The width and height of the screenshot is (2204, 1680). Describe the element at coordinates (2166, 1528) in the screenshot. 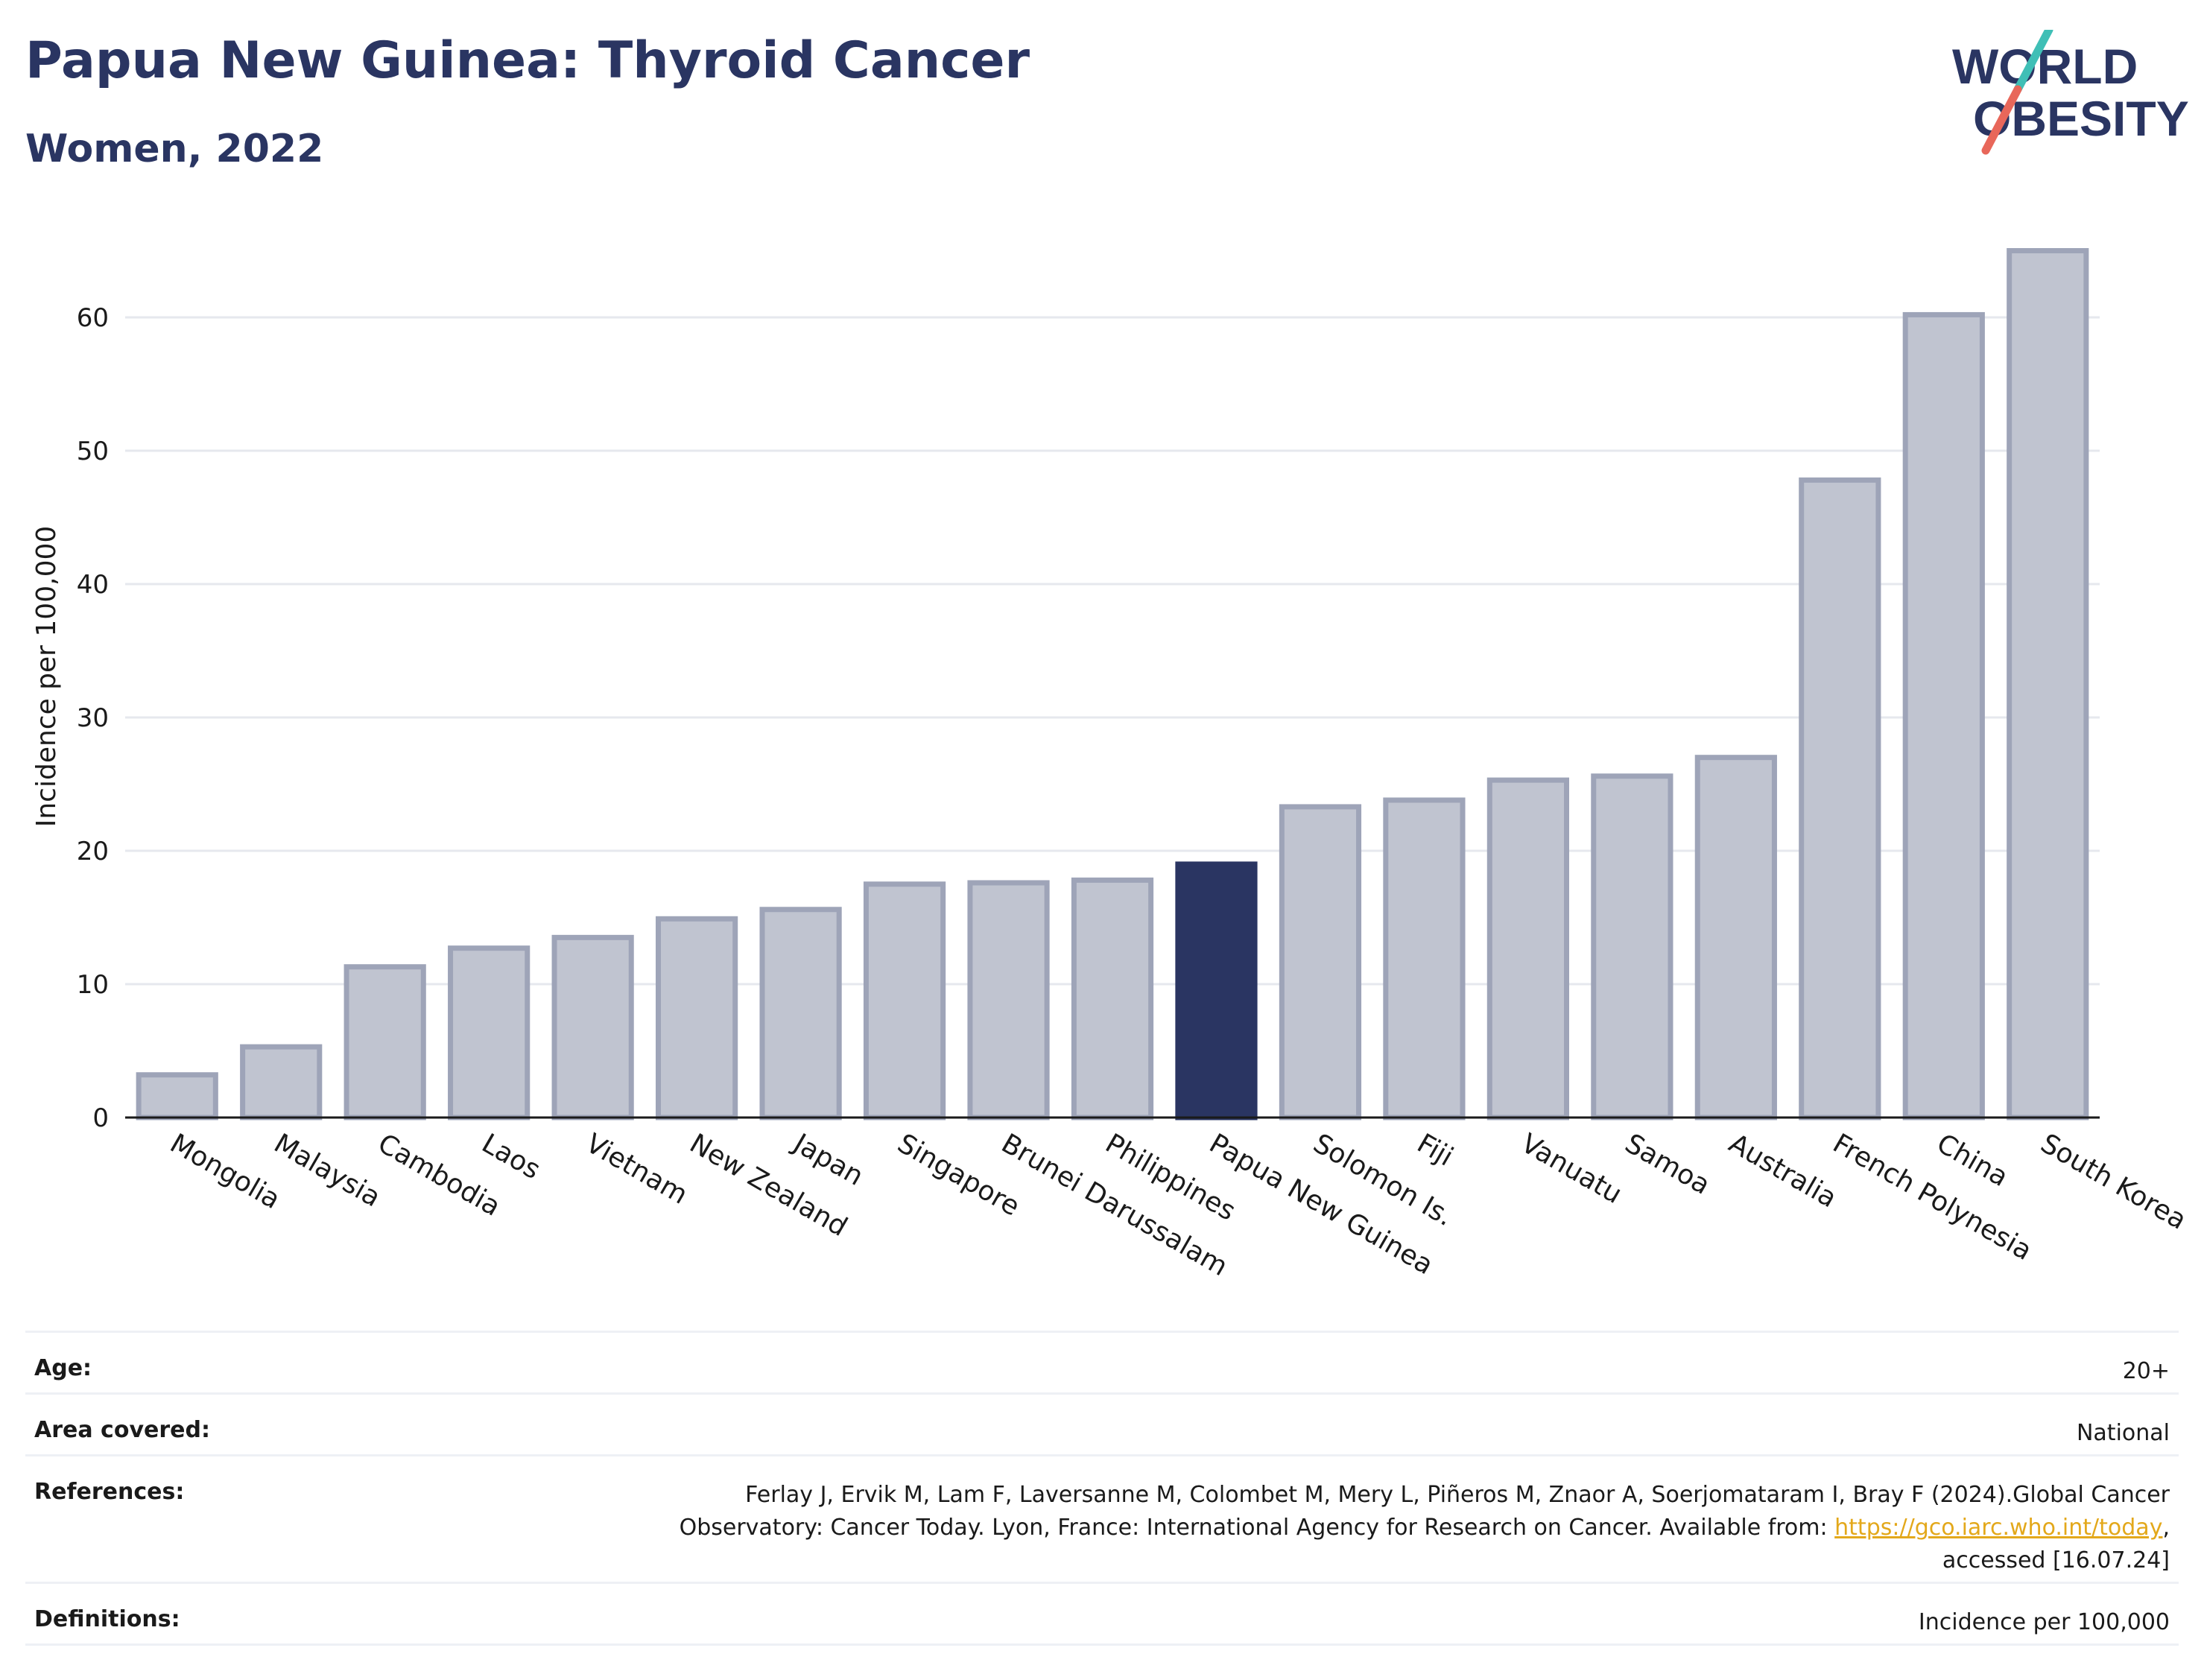

I see `references-line-2-end: ,` at that location.